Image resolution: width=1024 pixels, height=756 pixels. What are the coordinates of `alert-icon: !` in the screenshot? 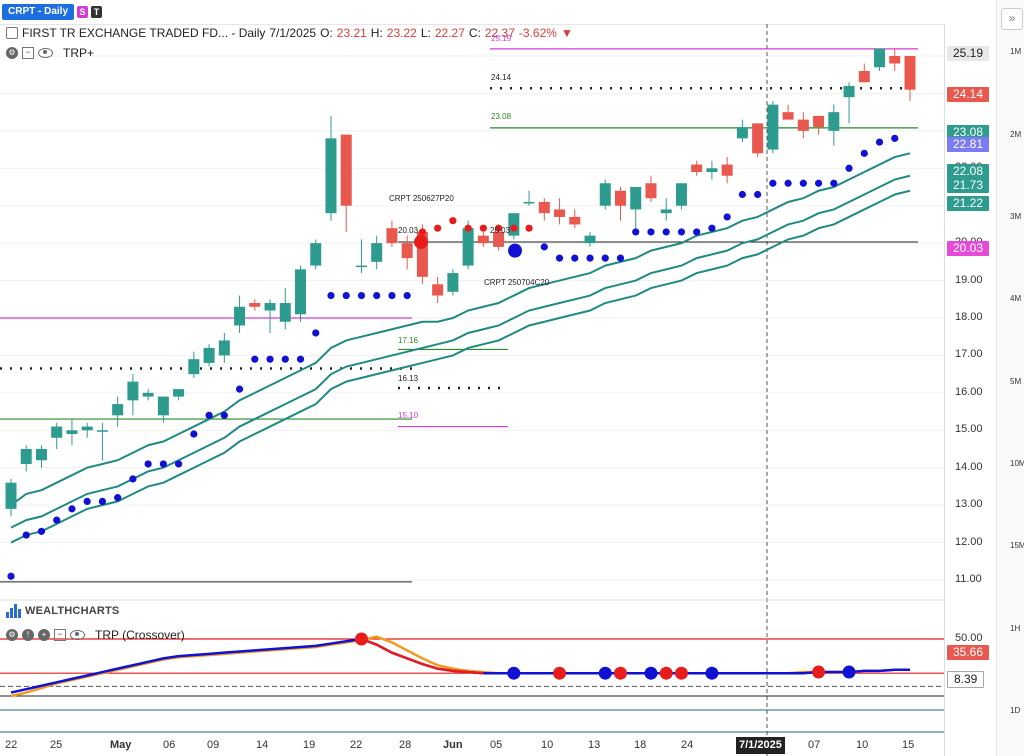 It's located at (28, 635).